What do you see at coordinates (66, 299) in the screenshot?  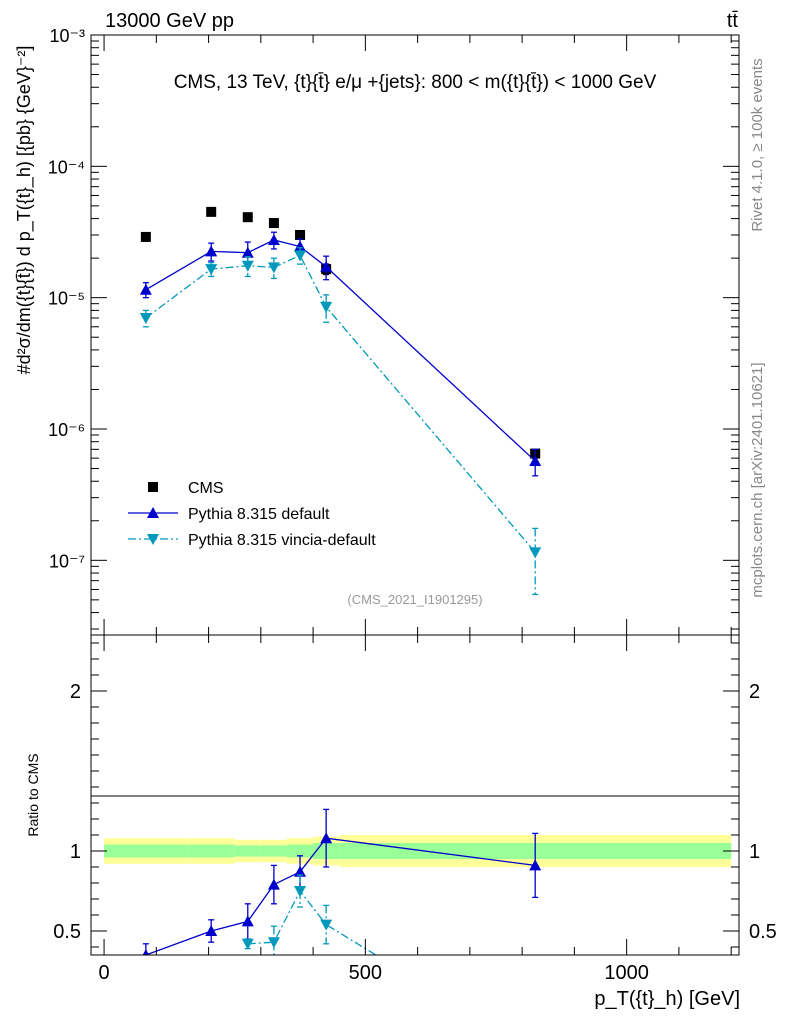 I see `y-tick-label: 10⁻⁵` at bounding box center [66, 299].